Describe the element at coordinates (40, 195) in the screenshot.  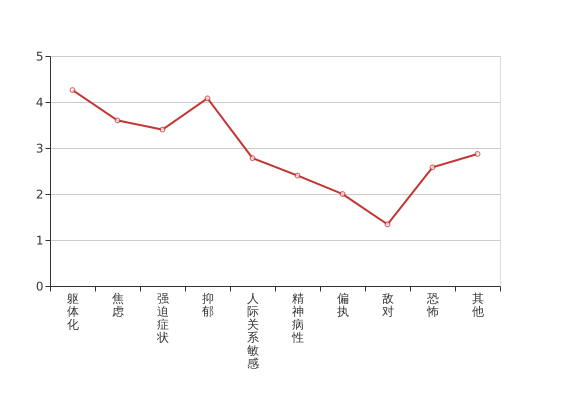
I see `y-tick-label: 2` at that location.